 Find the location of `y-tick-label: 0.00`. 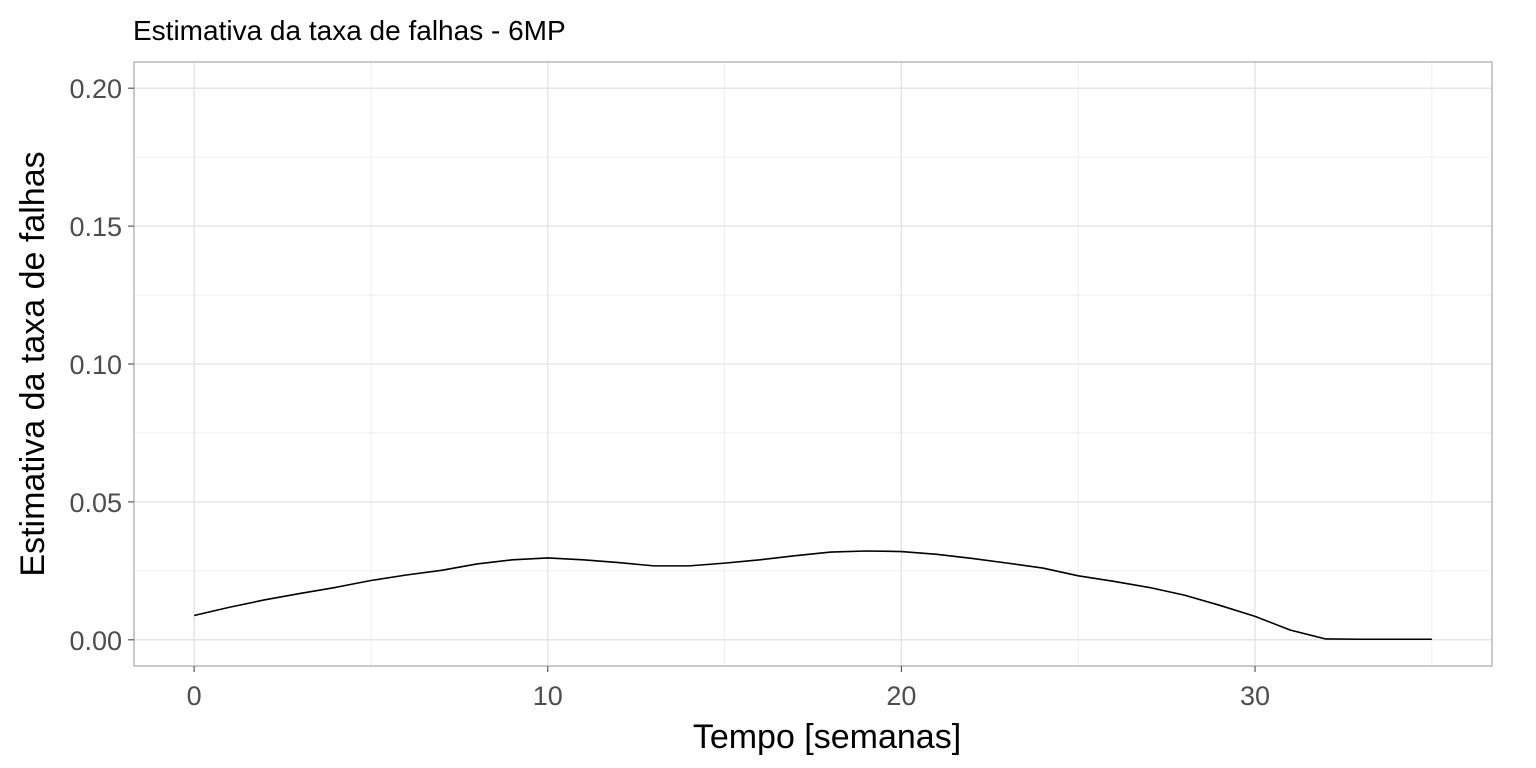

y-tick-label: 0.00 is located at coordinates (95, 641).